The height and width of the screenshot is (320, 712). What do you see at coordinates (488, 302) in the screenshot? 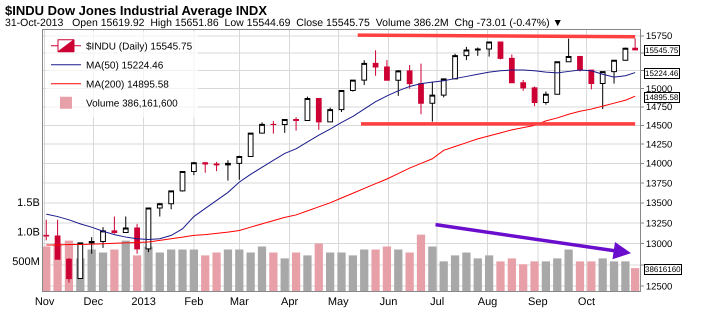
I see `x-tick-label: Aug` at bounding box center [488, 302].